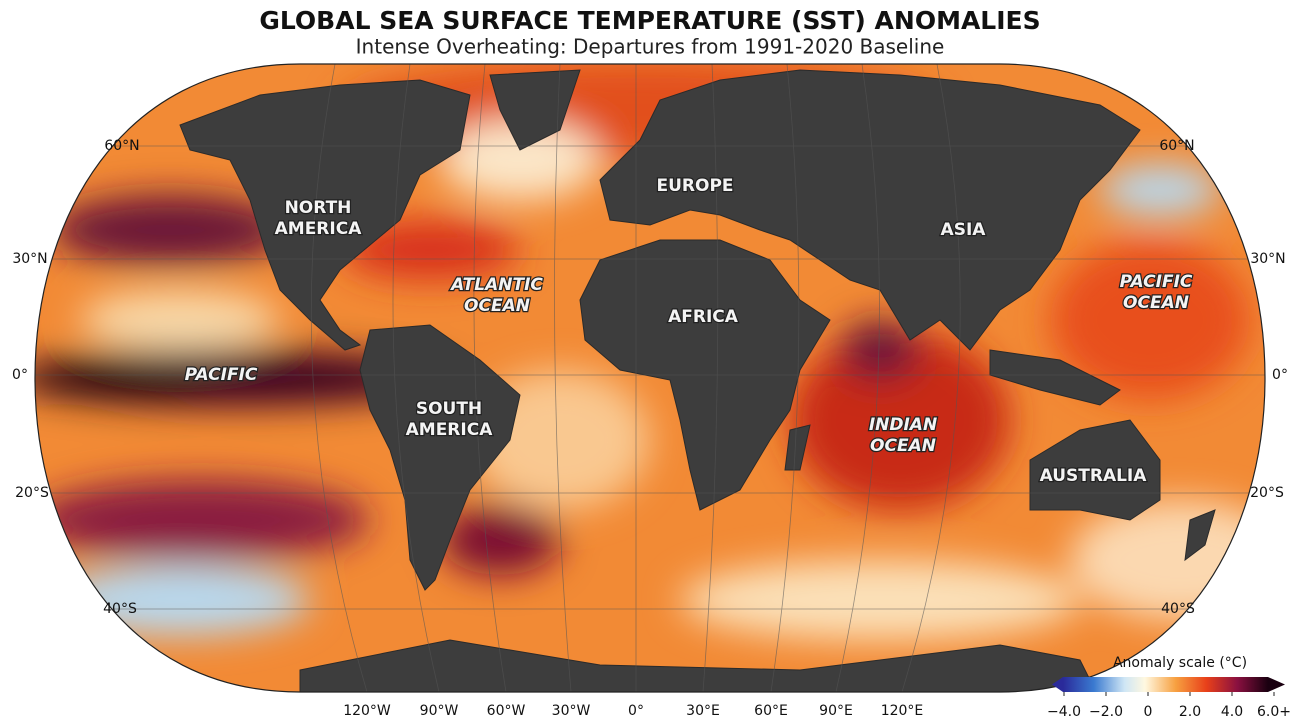  Describe the element at coordinates (1094, 476) in the screenshot. I see `region-label: AUSTRALIA` at that location.